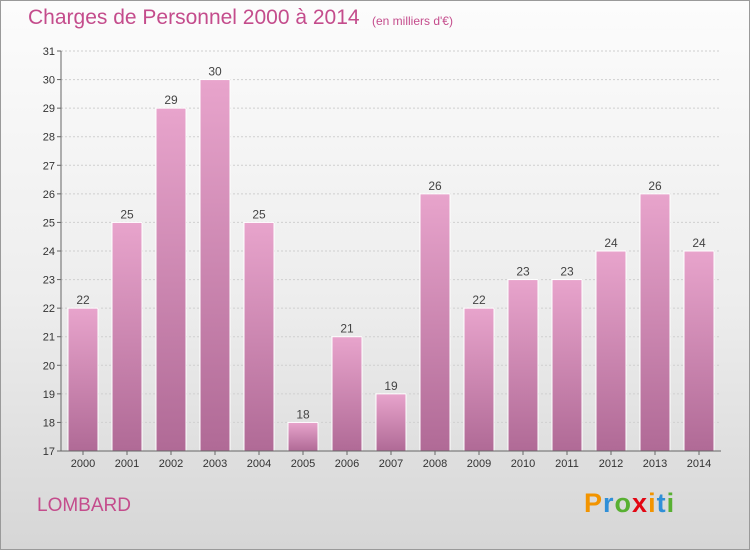 This screenshot has height=550, width=750. I want to click on y-tick-label: 30, so click(49, 81).